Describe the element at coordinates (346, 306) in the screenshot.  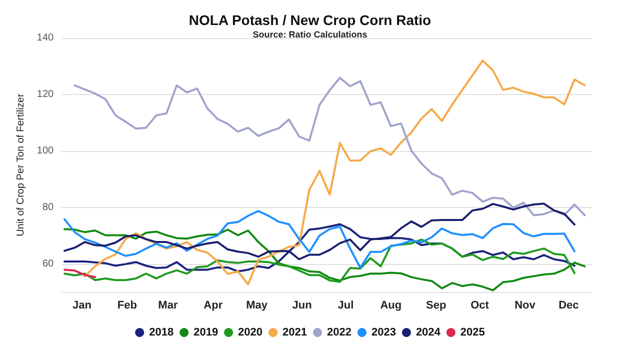
I see `x-tick-label: Jul` at that location.